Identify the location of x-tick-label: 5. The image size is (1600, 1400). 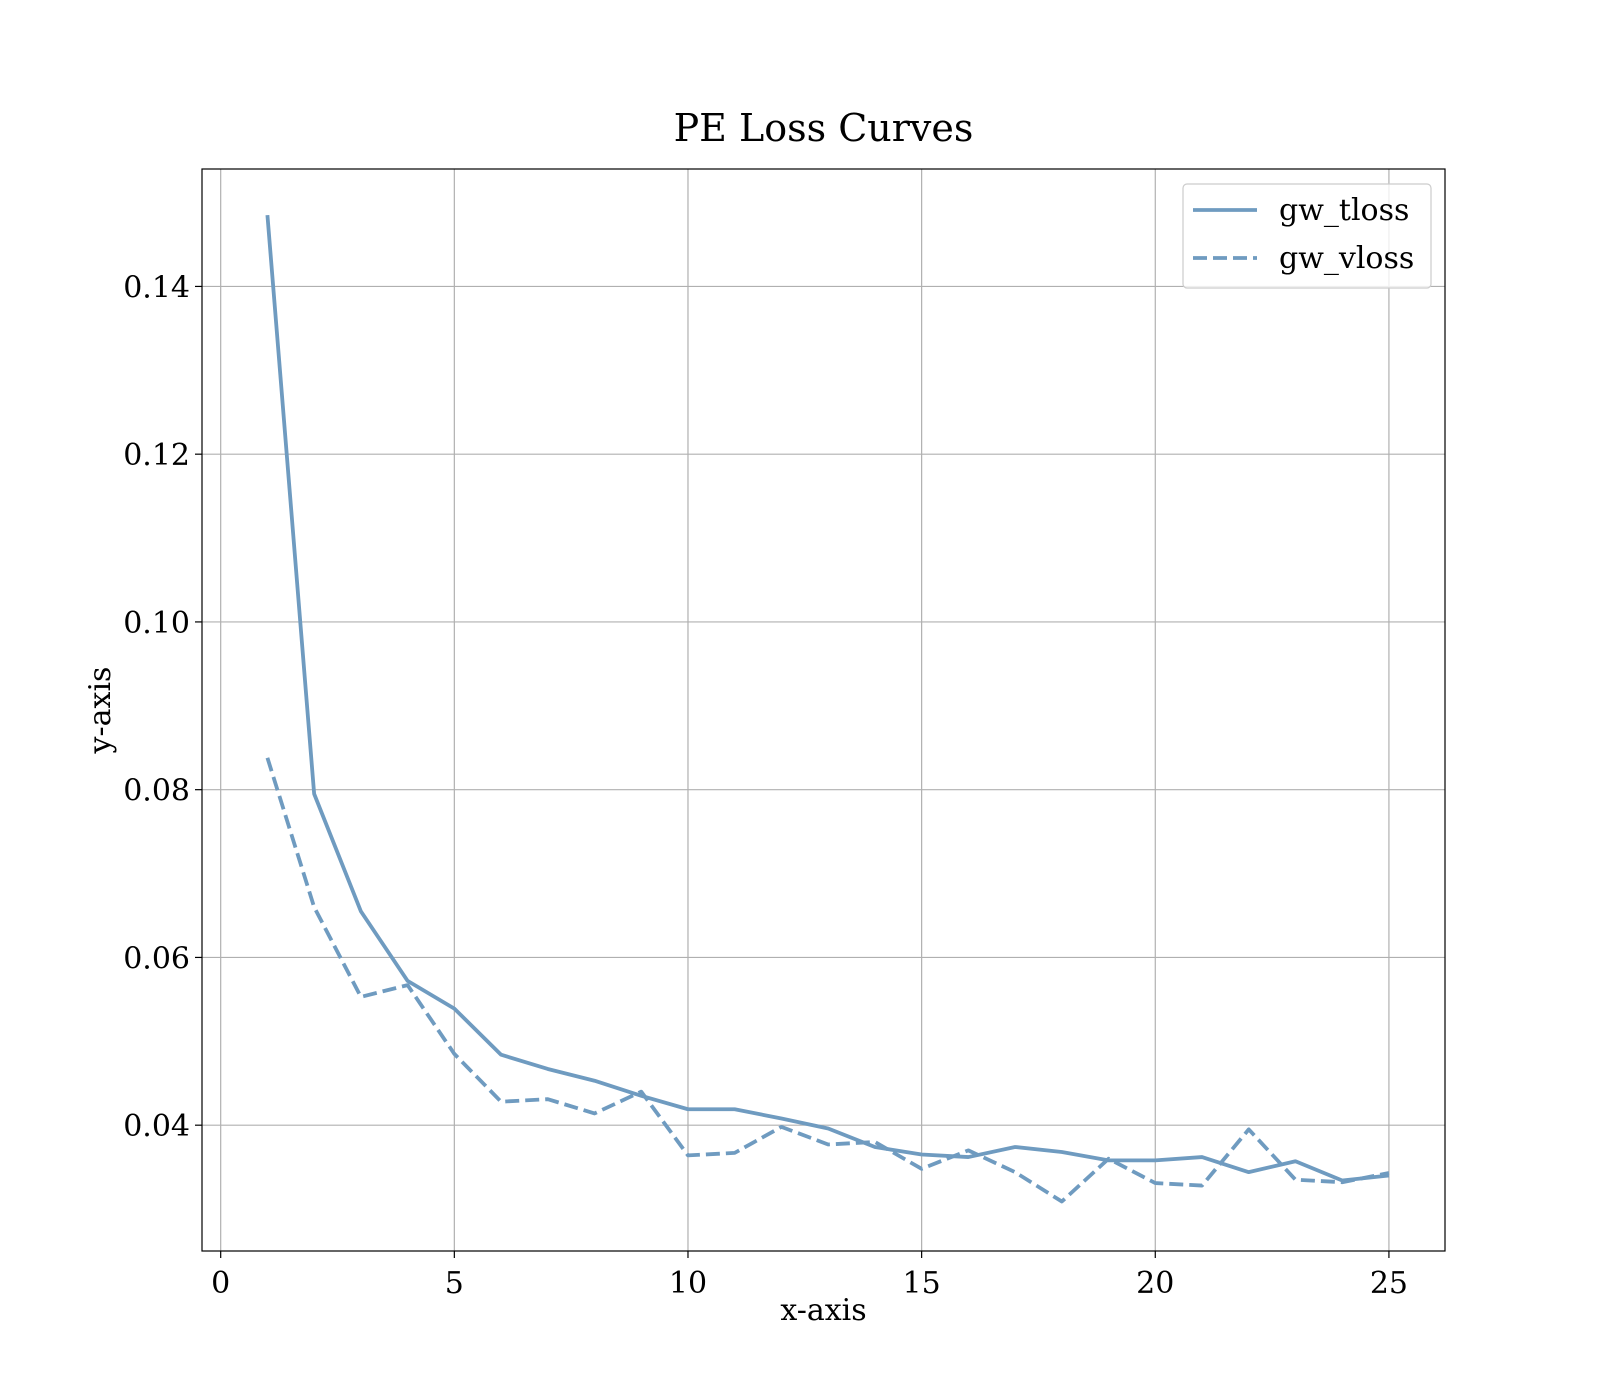
(454, 1283).